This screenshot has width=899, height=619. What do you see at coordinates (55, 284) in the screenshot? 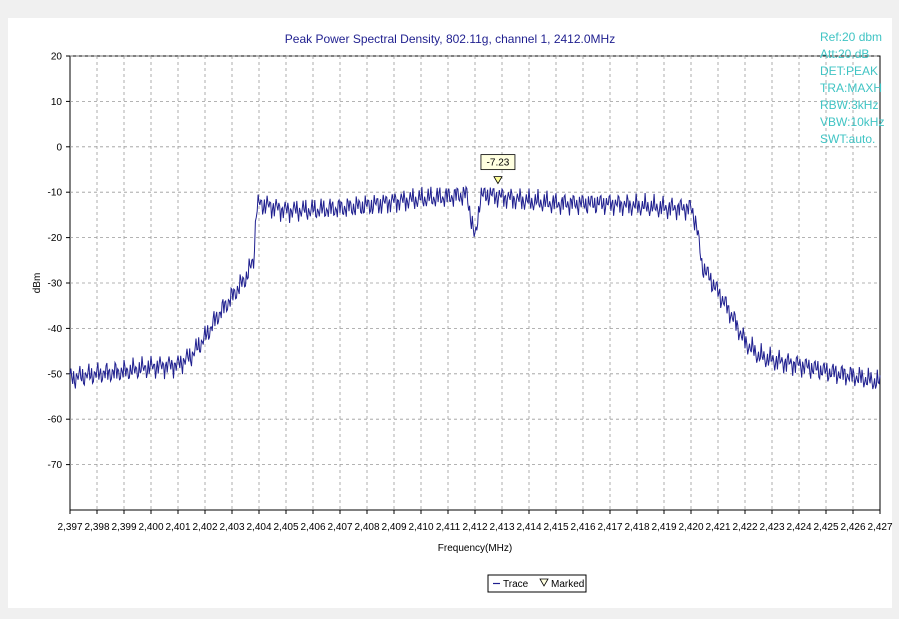
I see `y-tick-label: -30` at bounding box center [55, 284].